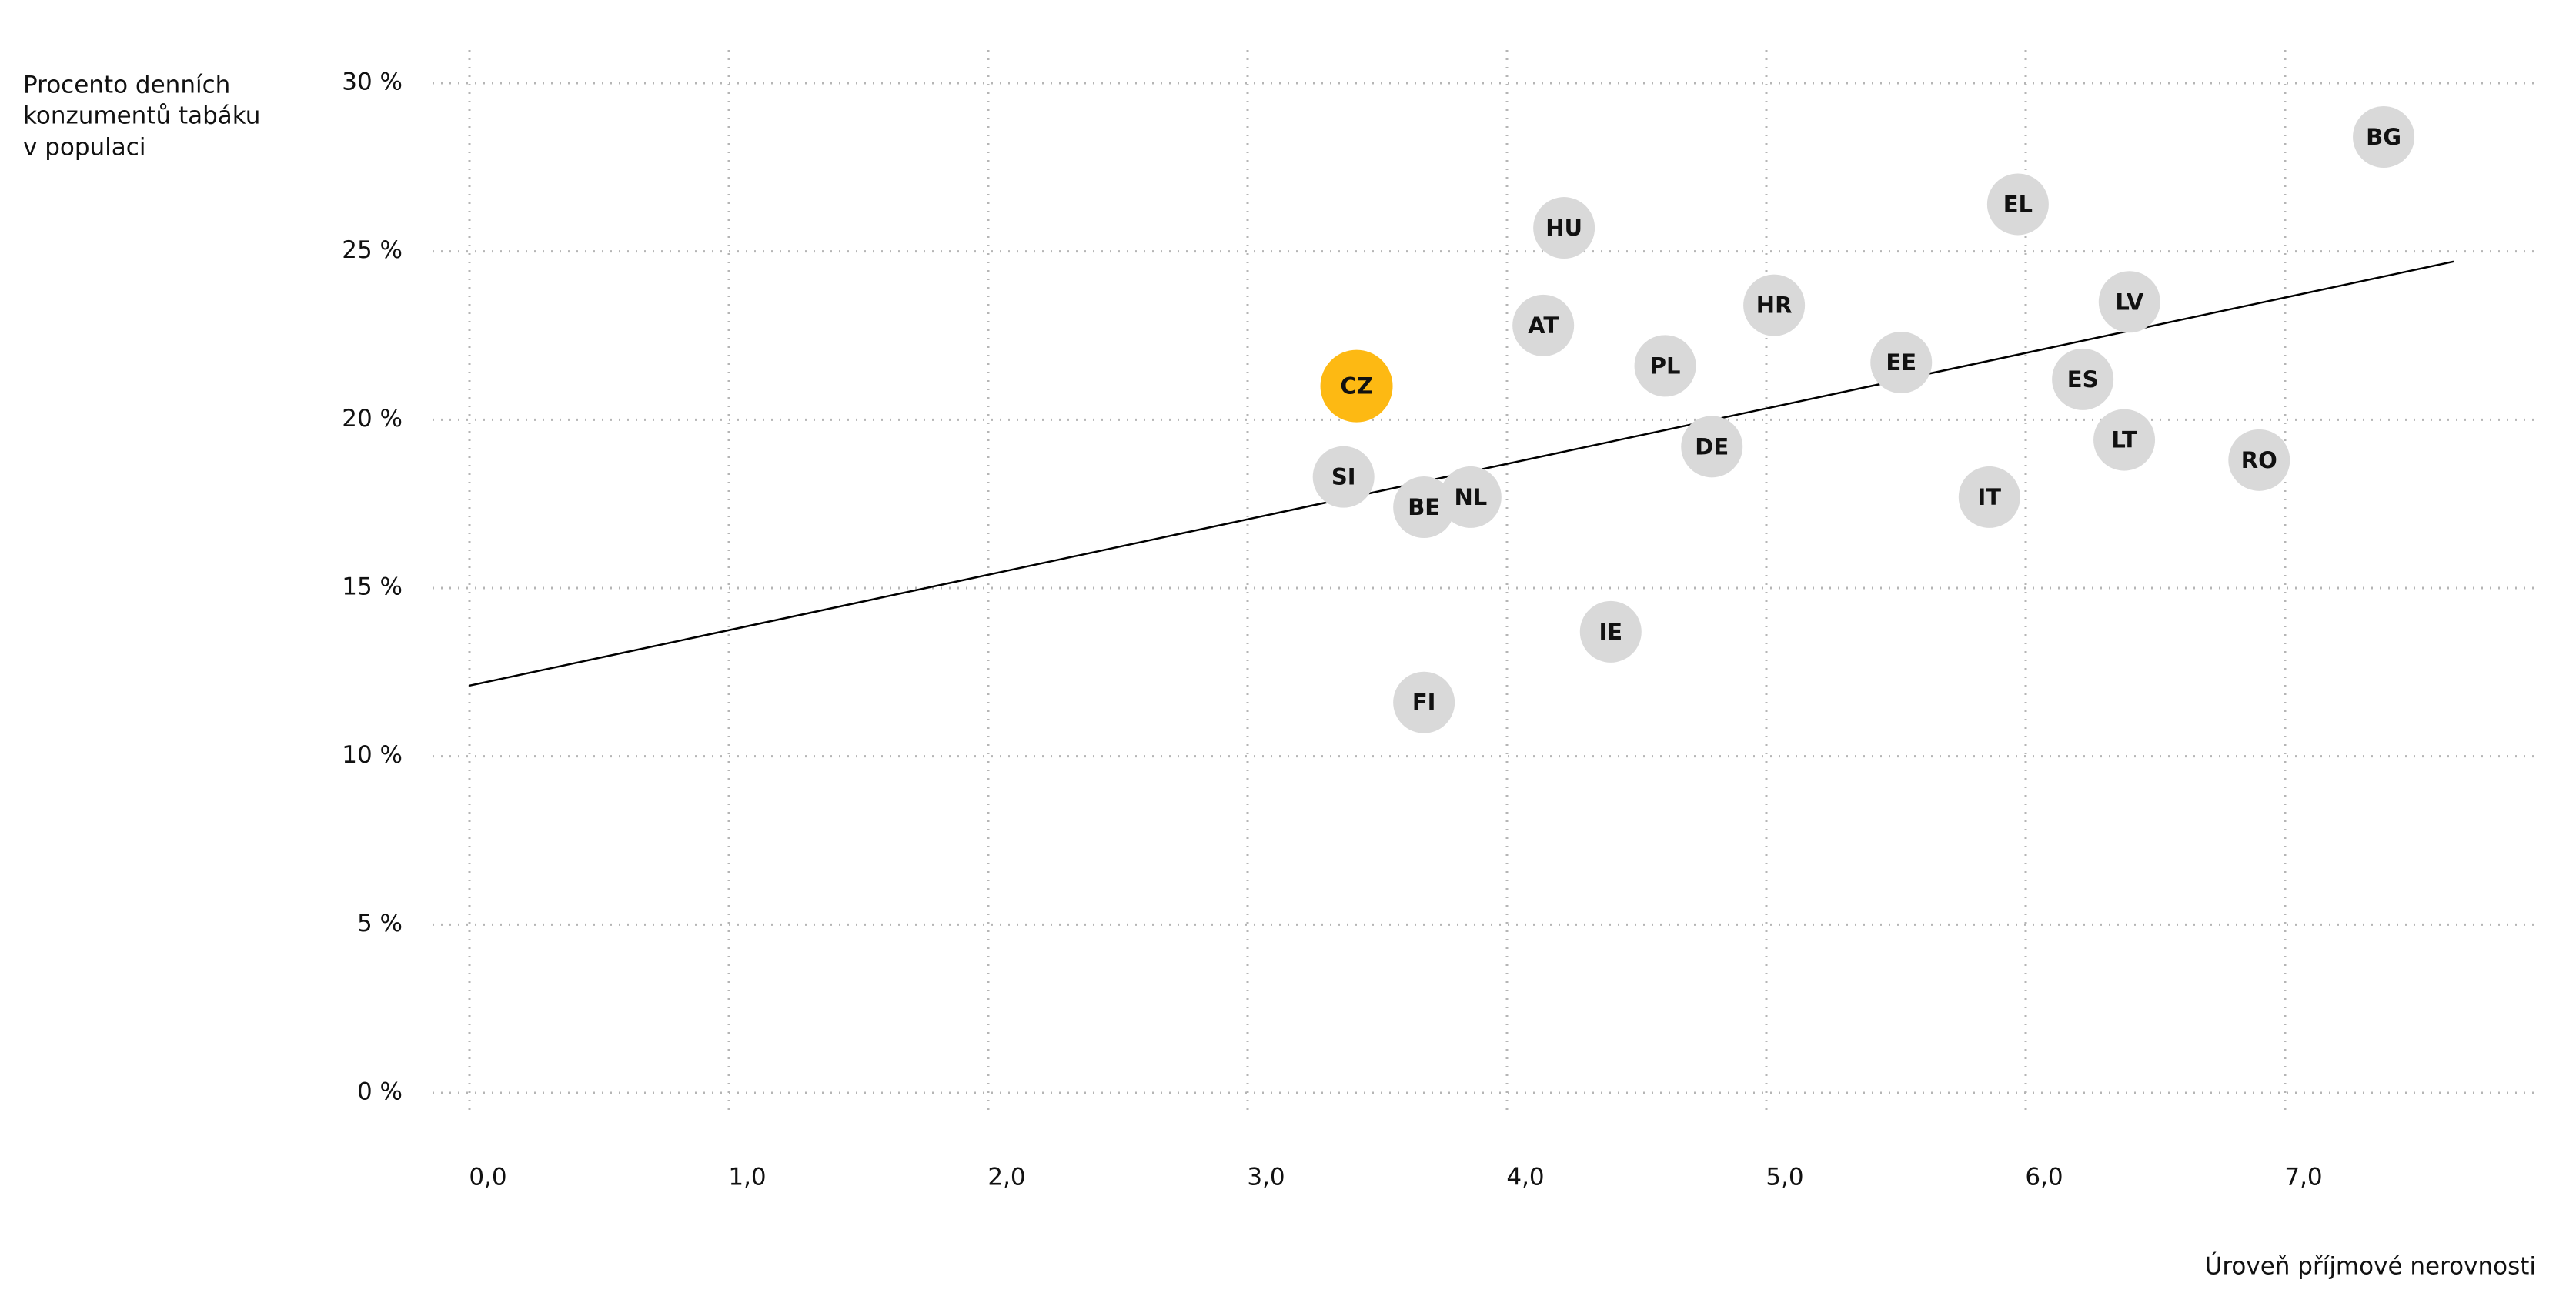 The height and width of the screenshot is (1303, 2576). What do you see at coordinates (2044, 1177) in the screenshot?
I see `x-tick-label: 6,0` at bounding box center [2044, 1177].